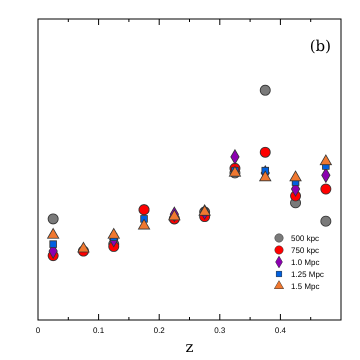  Describe the element at coordinates (190, 347) in the screenshot. I see `x-axis-title: z` at that location.